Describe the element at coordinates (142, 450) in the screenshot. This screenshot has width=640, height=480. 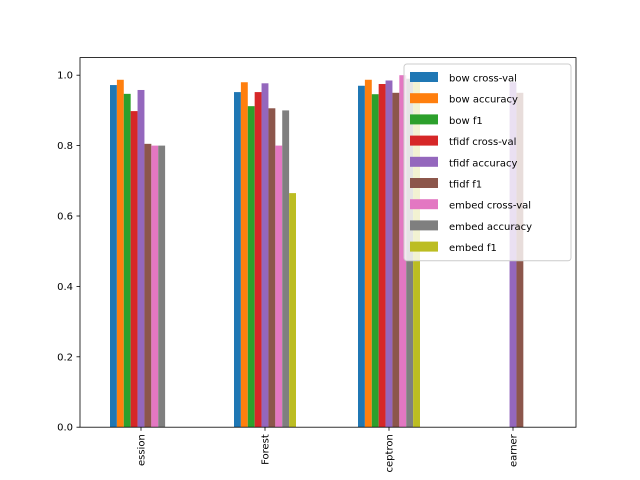
I see `x-tick-label: ession` at that location.